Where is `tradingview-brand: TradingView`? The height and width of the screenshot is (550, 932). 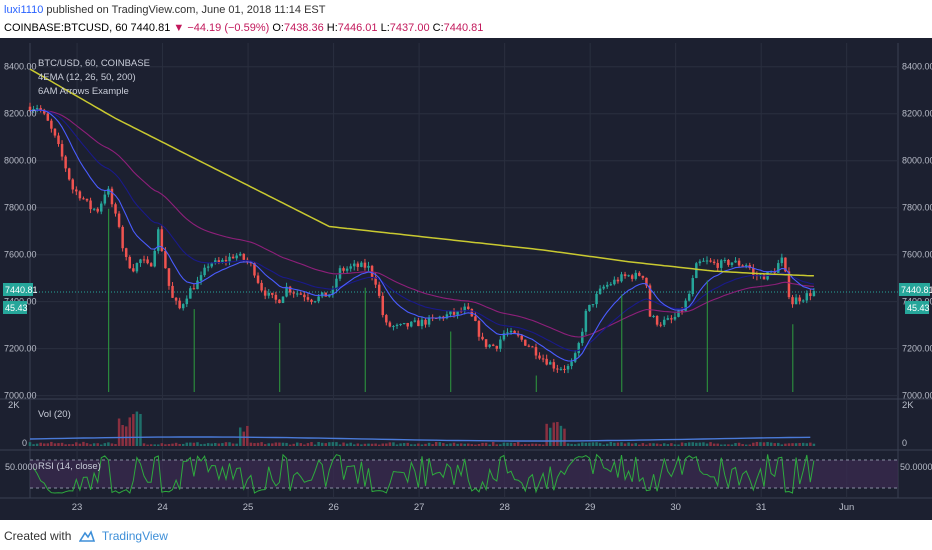
tradingview-brand: TradingView is located at coordinates (134, 536).